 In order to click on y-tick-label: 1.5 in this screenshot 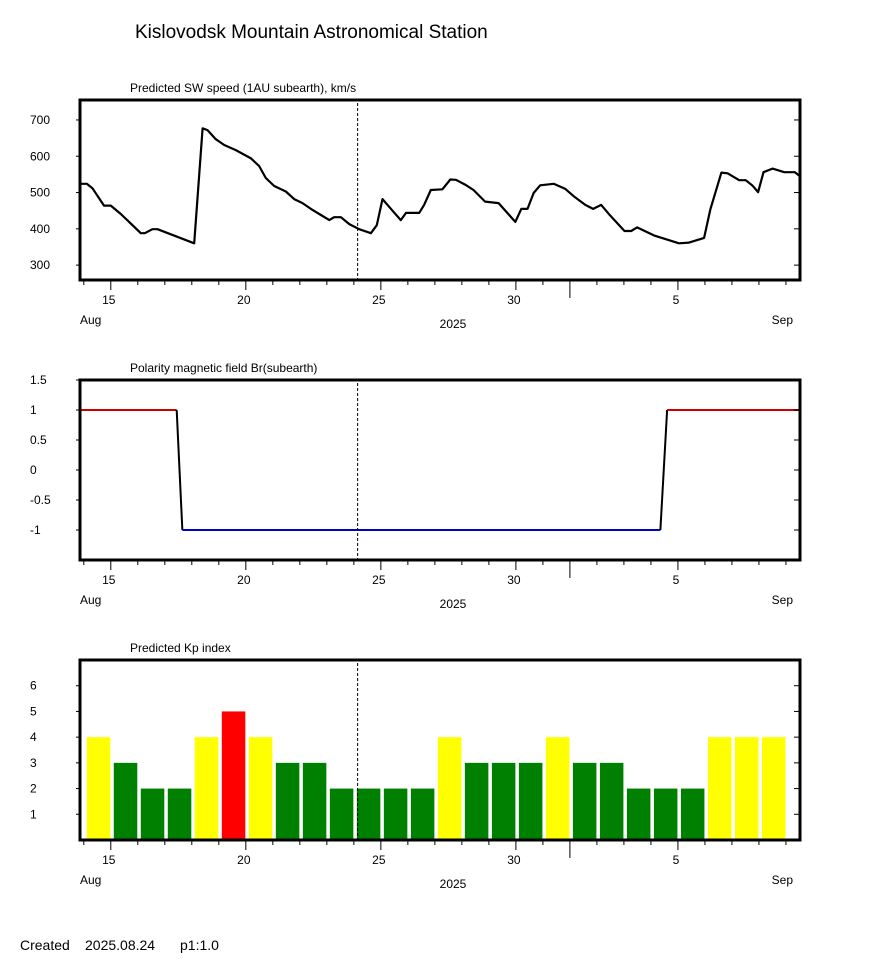, I will do `click(38, 380)`.